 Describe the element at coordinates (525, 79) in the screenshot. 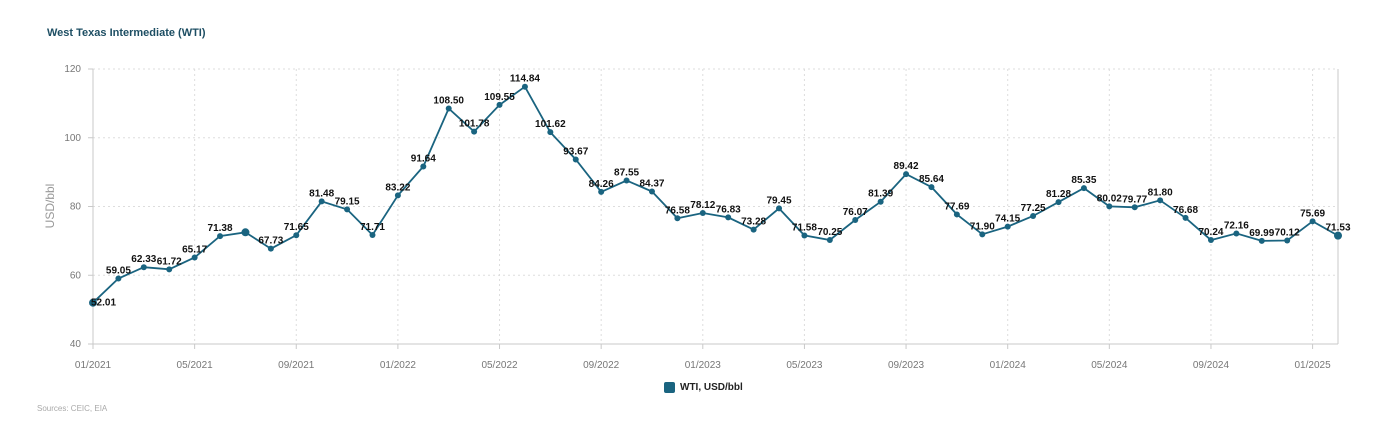

I see `data-label: 114.84` at that location.